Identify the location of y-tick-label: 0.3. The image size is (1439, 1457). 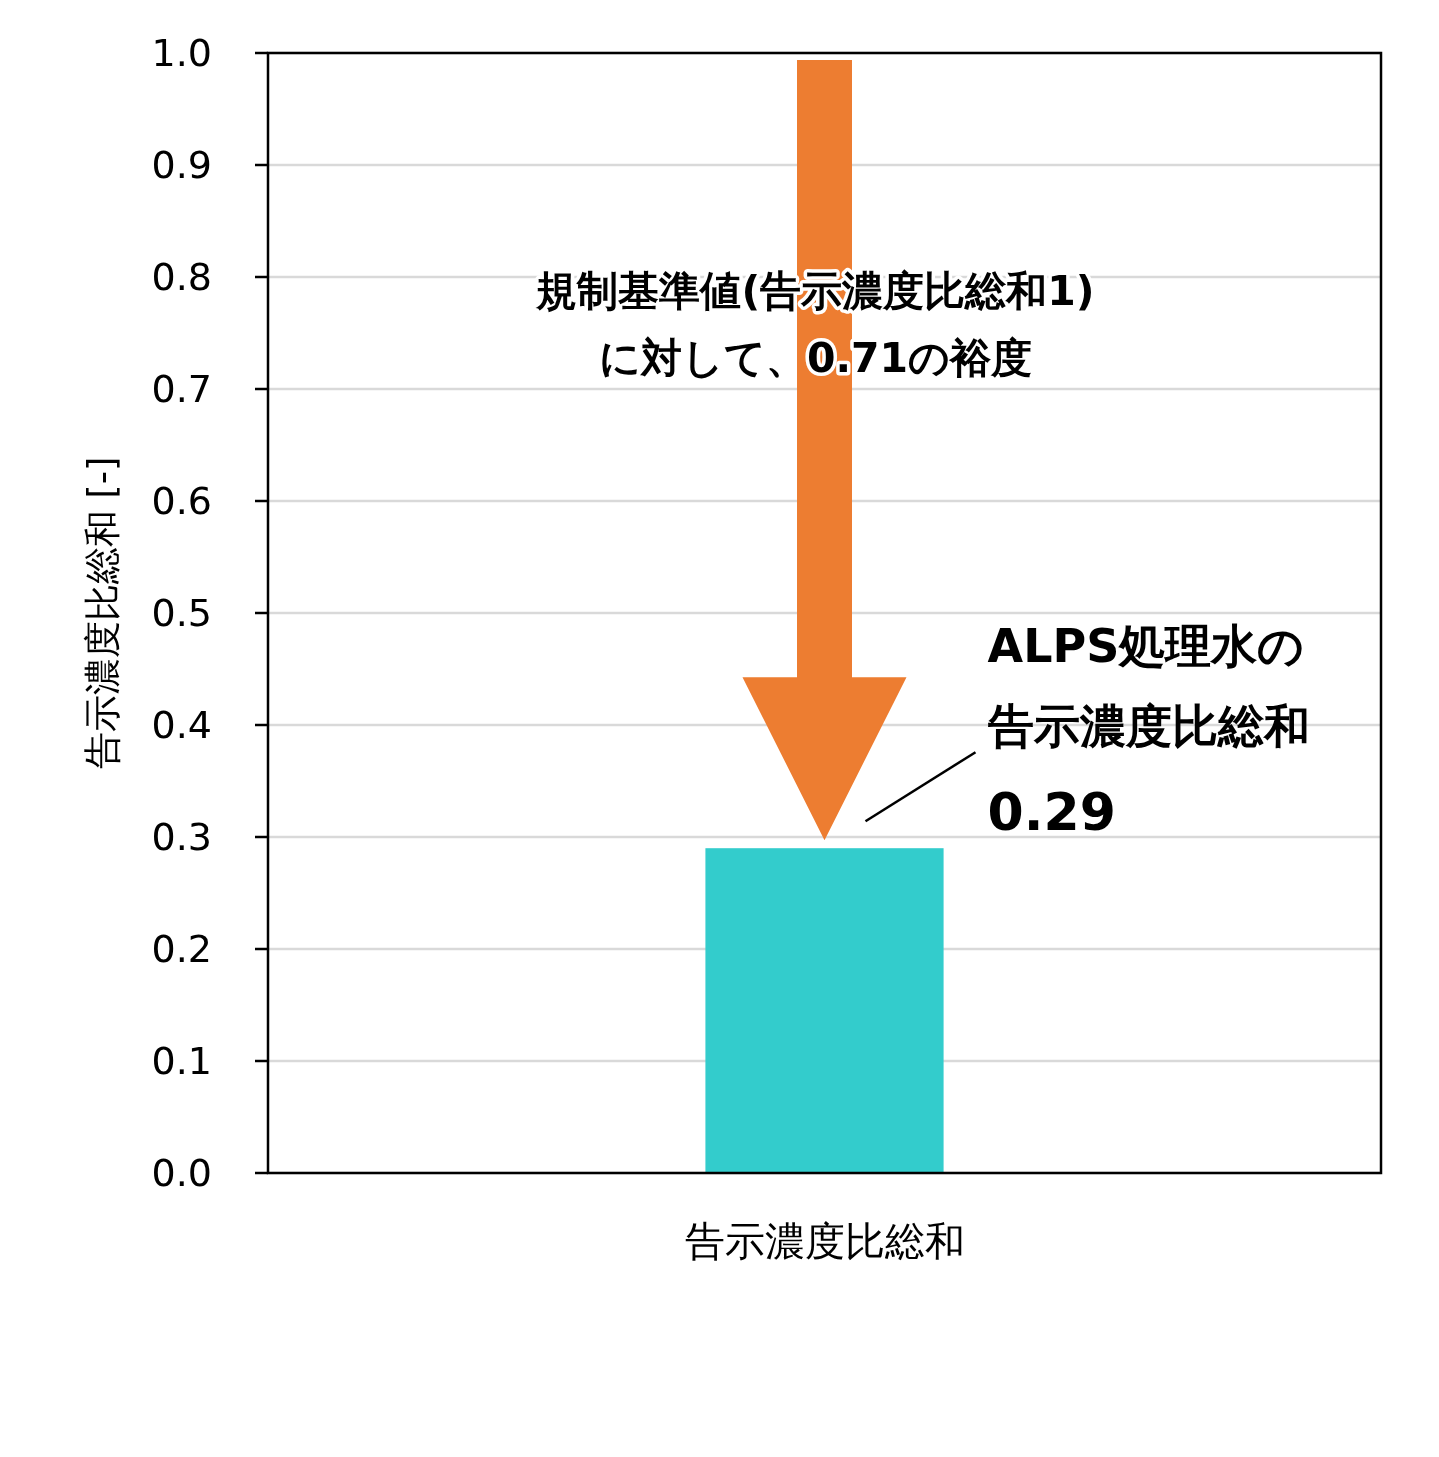
(181, 837).